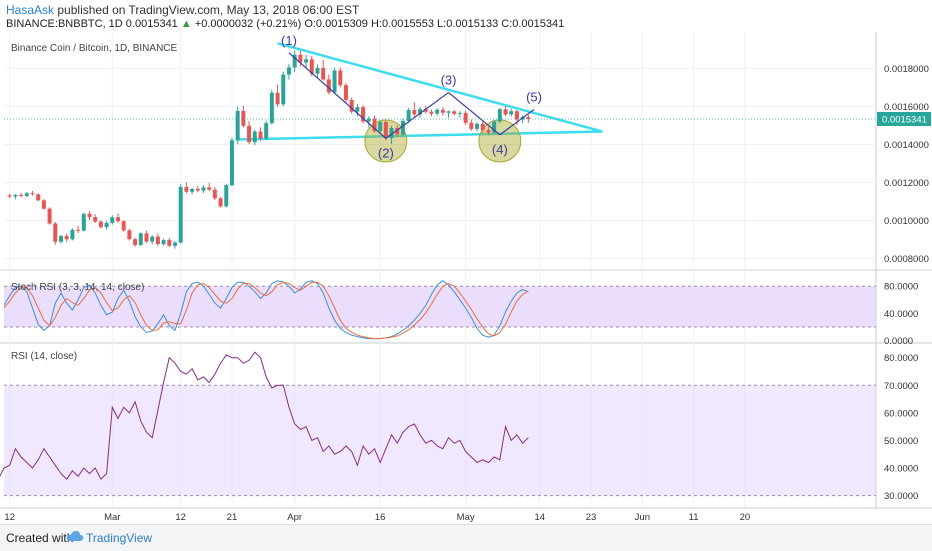 The height and width of the screenshot is (551, 932). I want to click on price-tick-label: 0.0012000, so click(906, 183).